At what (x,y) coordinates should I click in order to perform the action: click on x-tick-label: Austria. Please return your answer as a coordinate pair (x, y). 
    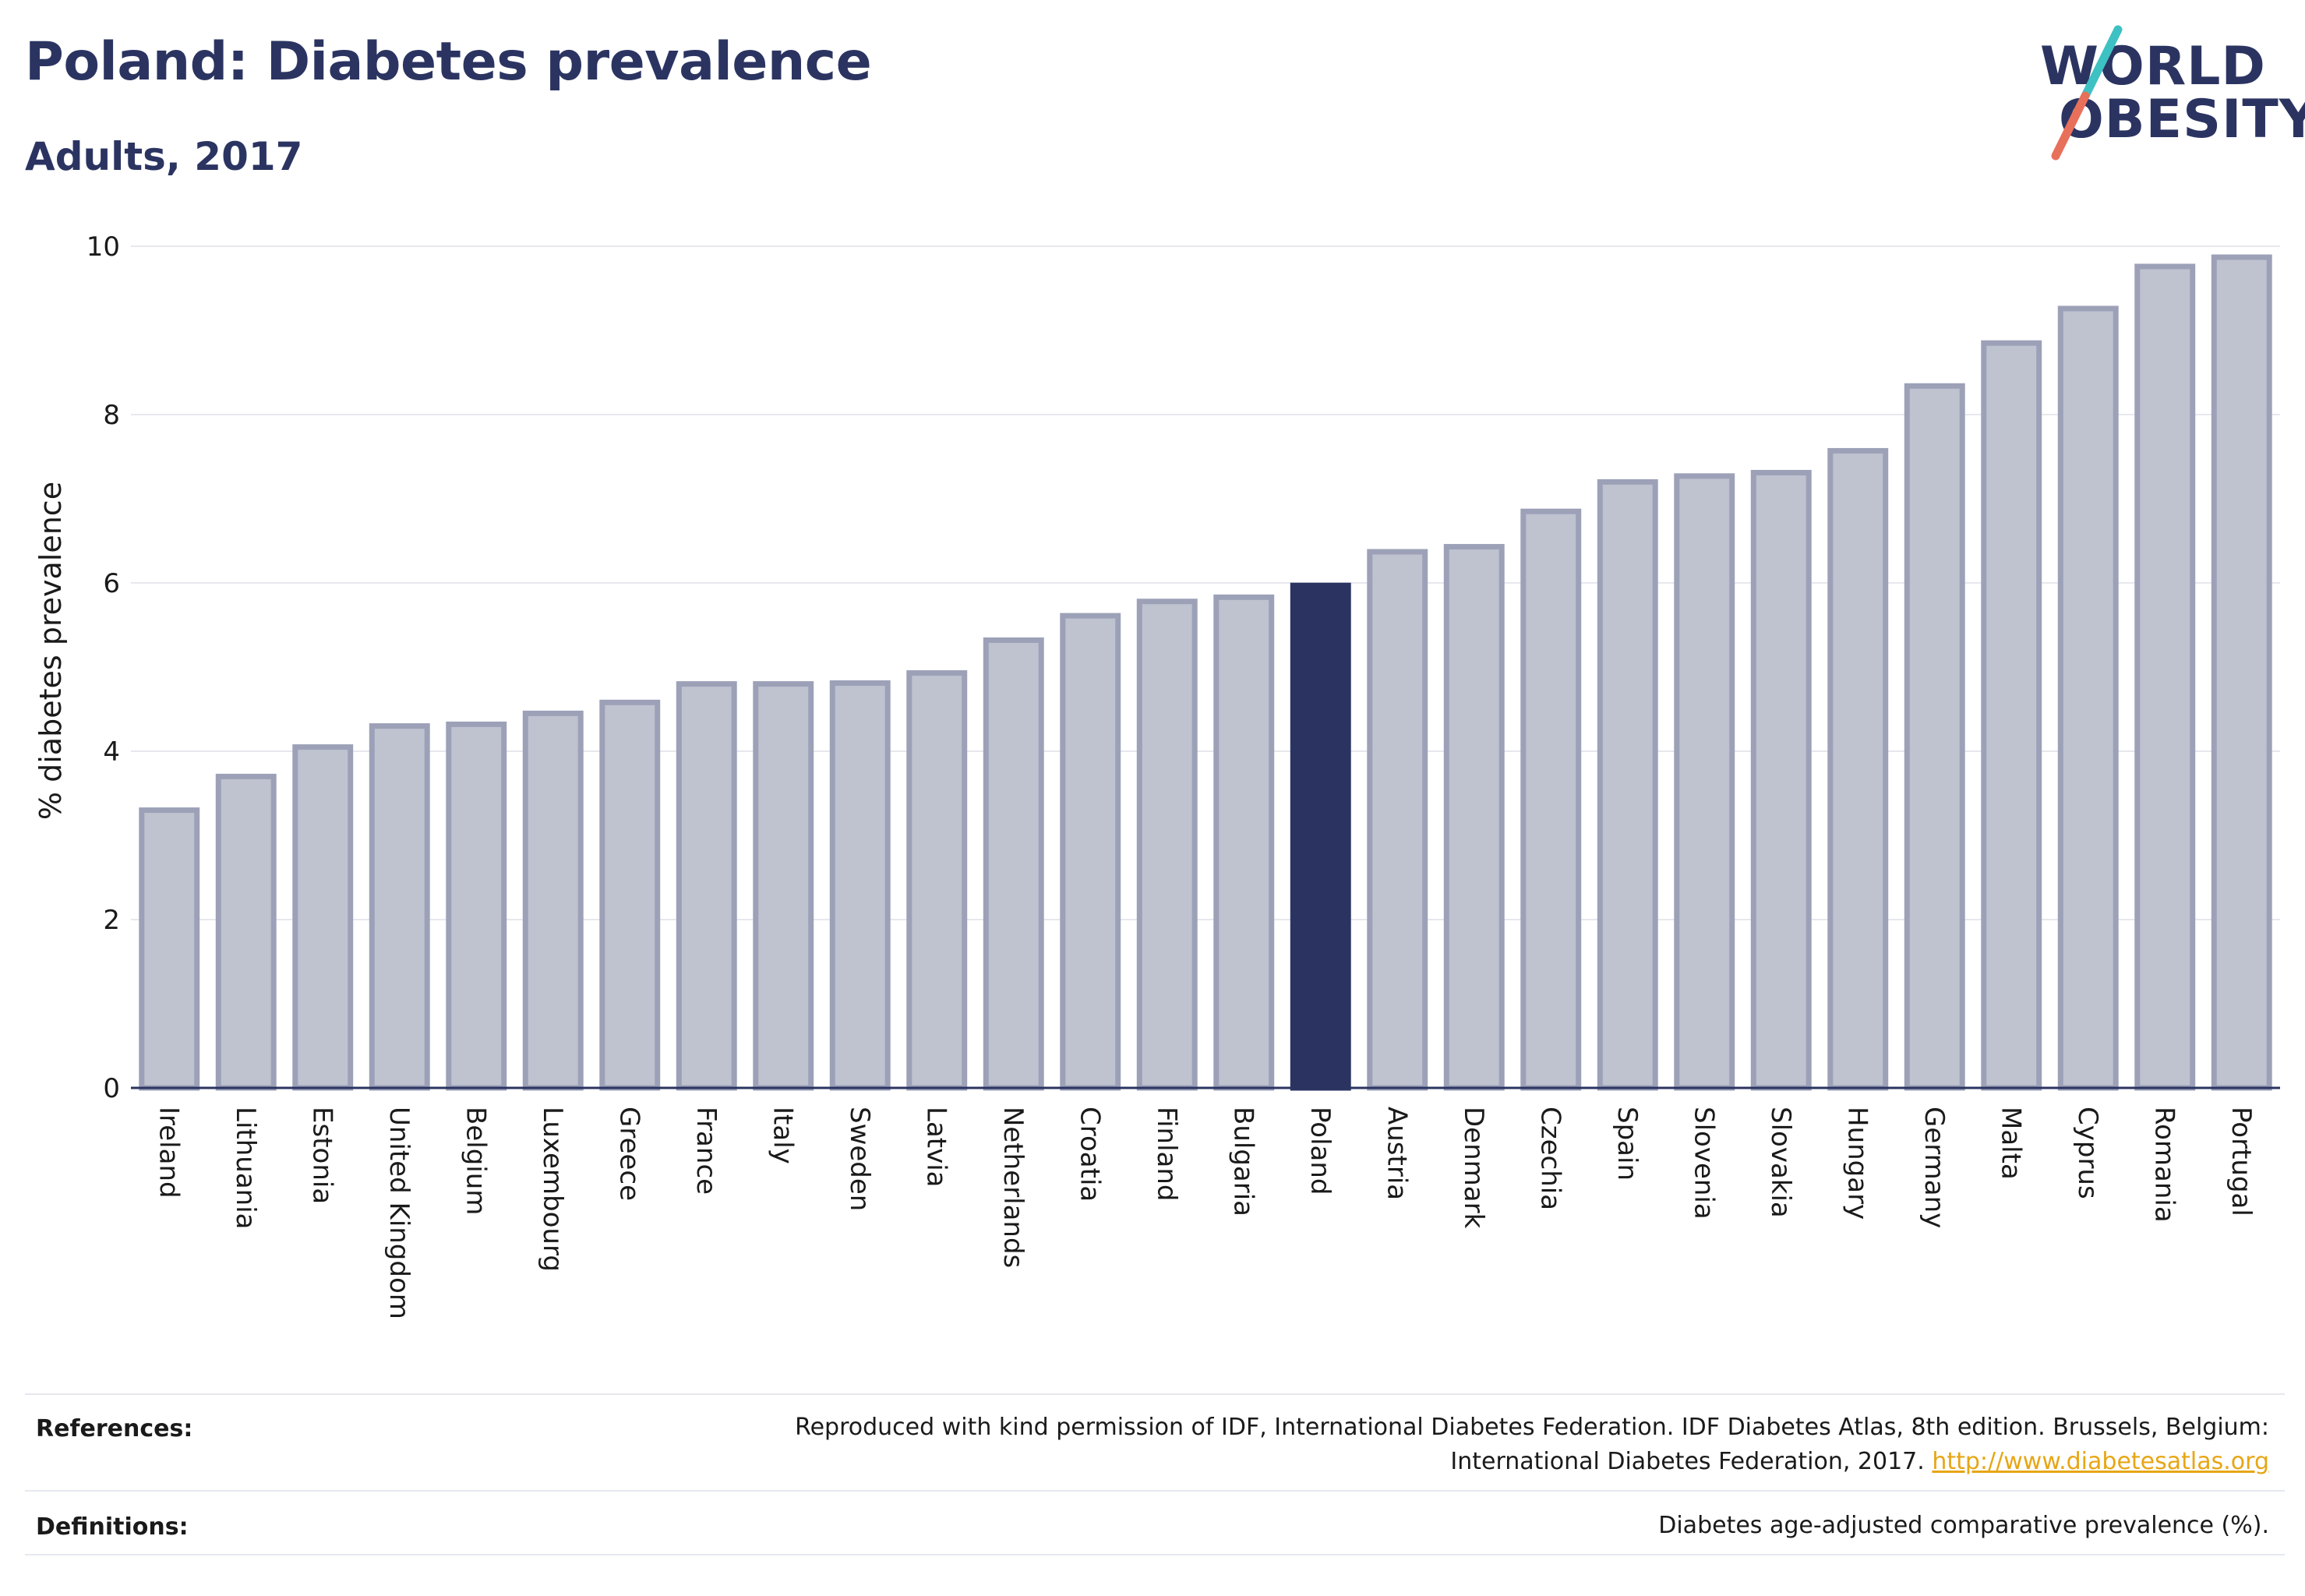
    Looking at the image, I should click on (1396, 1153).